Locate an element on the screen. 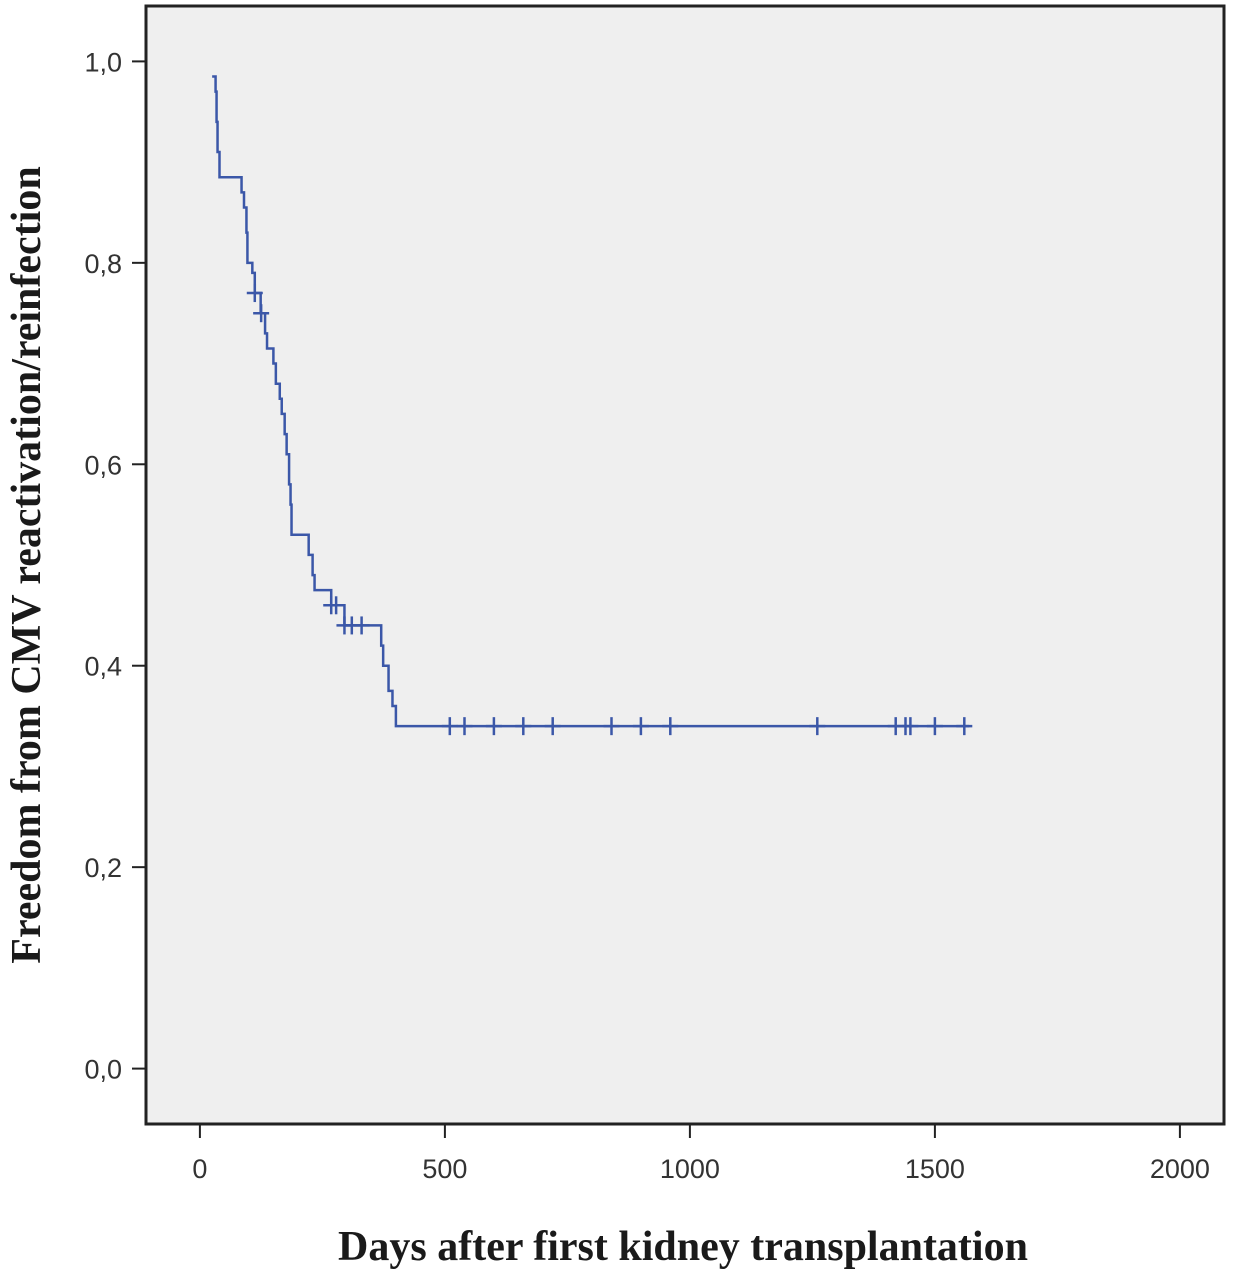  x-axis-ticks: 0 500 1000 1500 2000 is located at coordinates (701, 1154).